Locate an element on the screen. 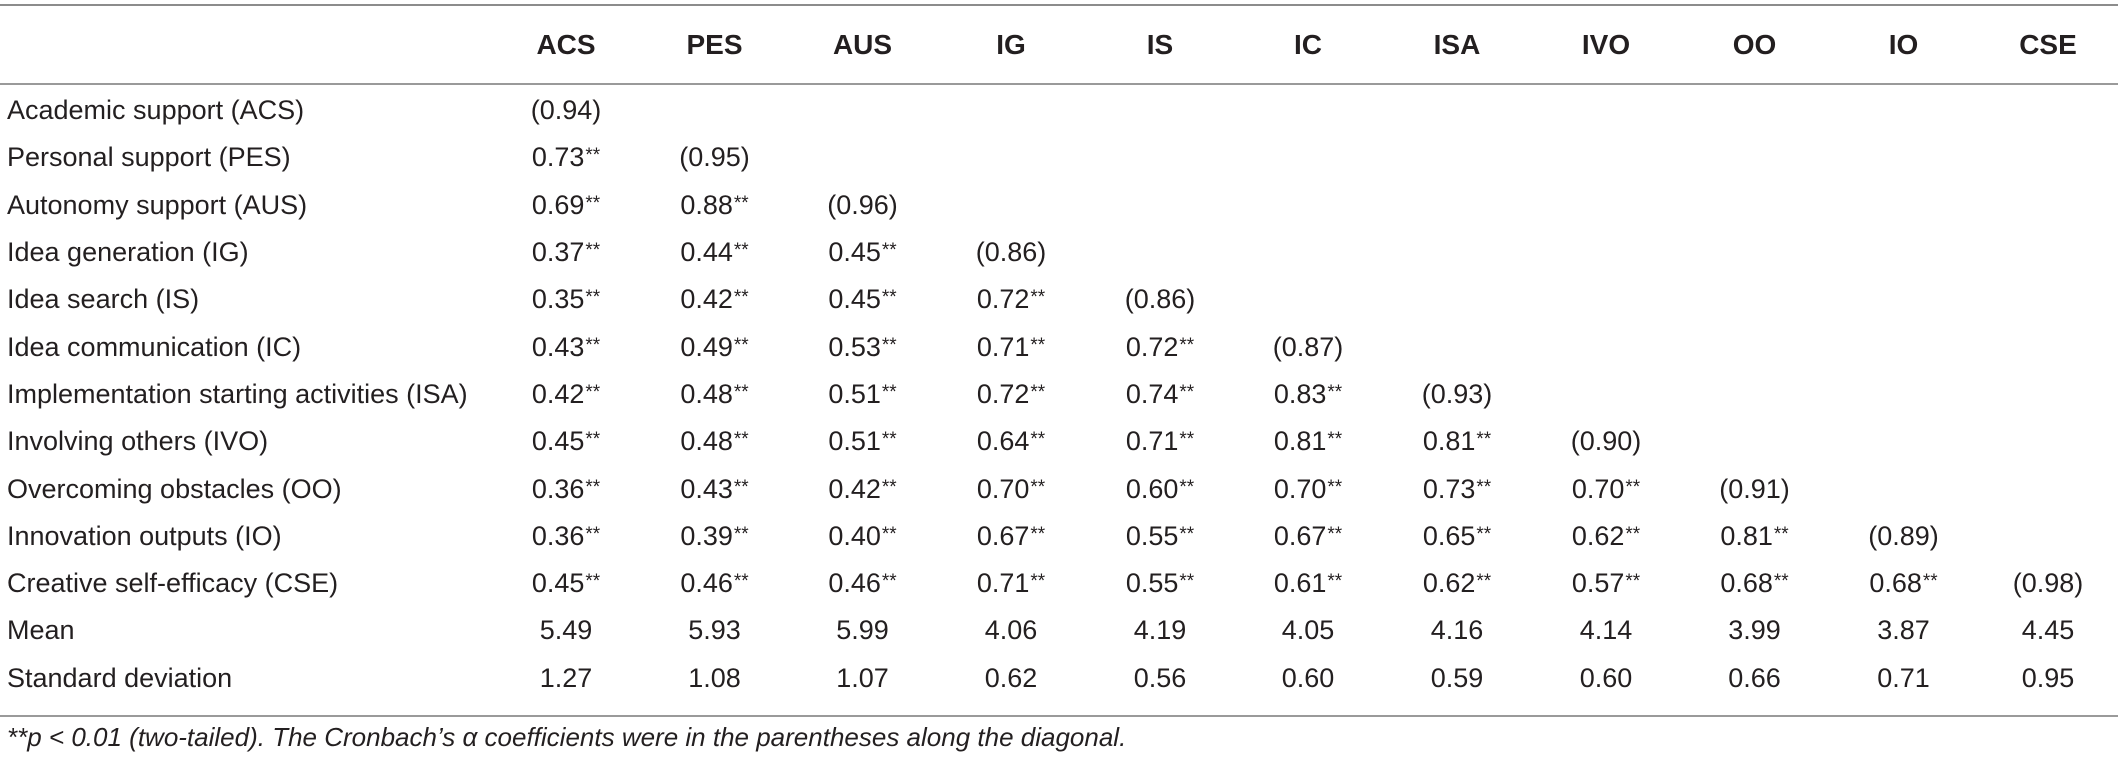 Image resolution: width=2118 pixels, height=764 pixels. table-cell: 0.36** is located at coordinates (566, 535).